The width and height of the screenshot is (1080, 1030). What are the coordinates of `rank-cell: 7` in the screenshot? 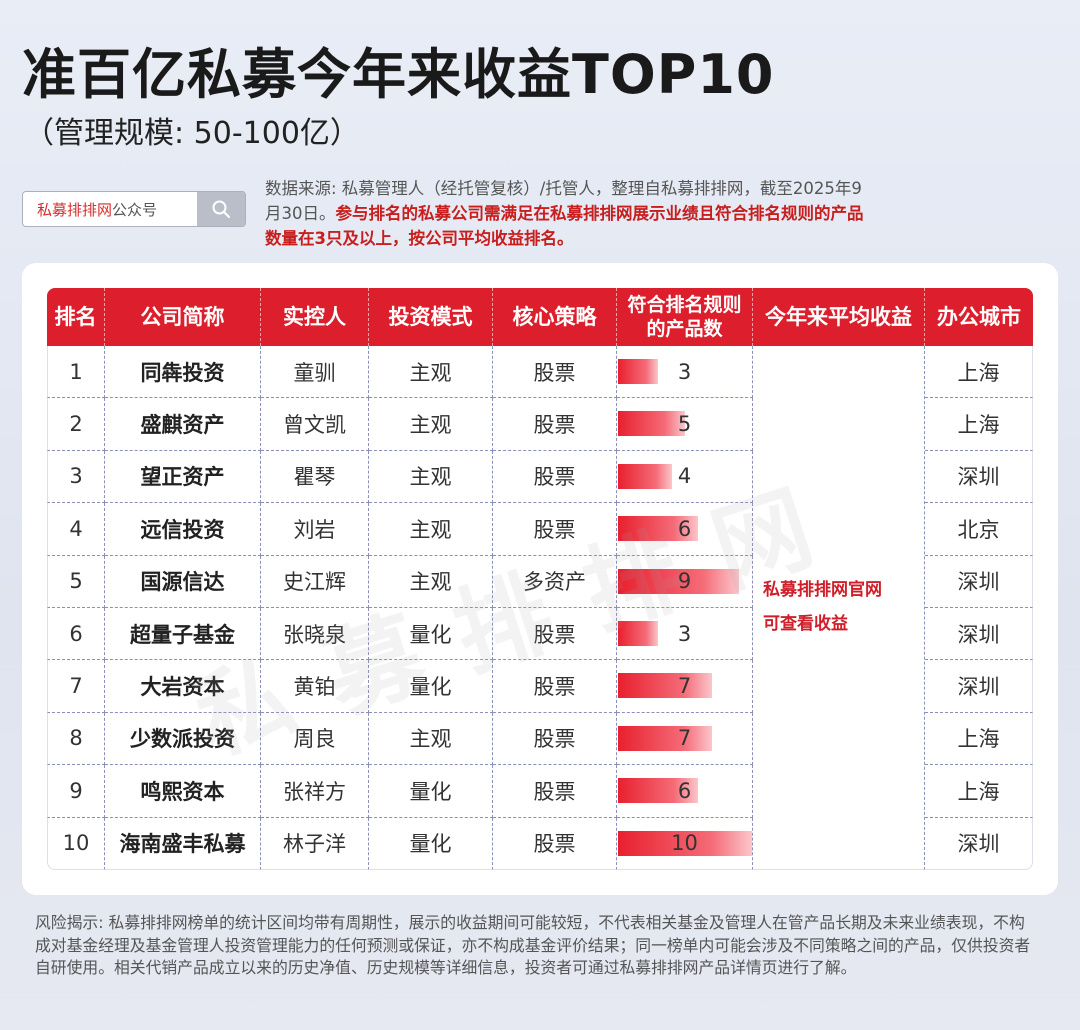 It's located at (76, 686).